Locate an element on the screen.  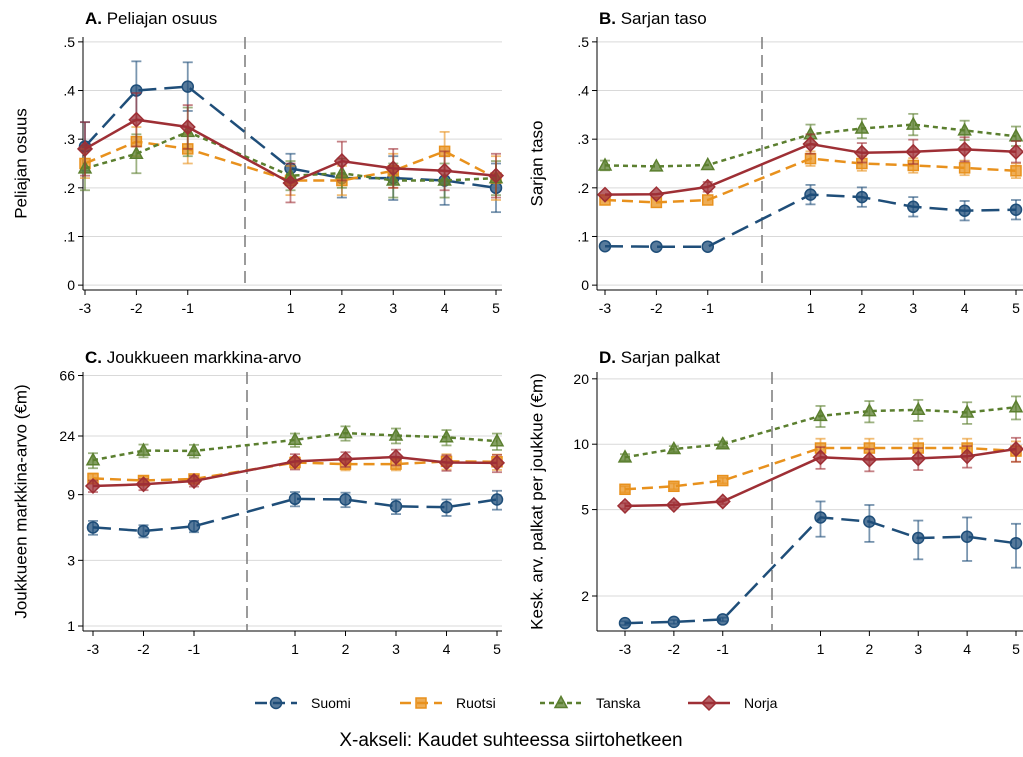
panel-title: A. Peliajan osuus is located at coordinates (151, 18).